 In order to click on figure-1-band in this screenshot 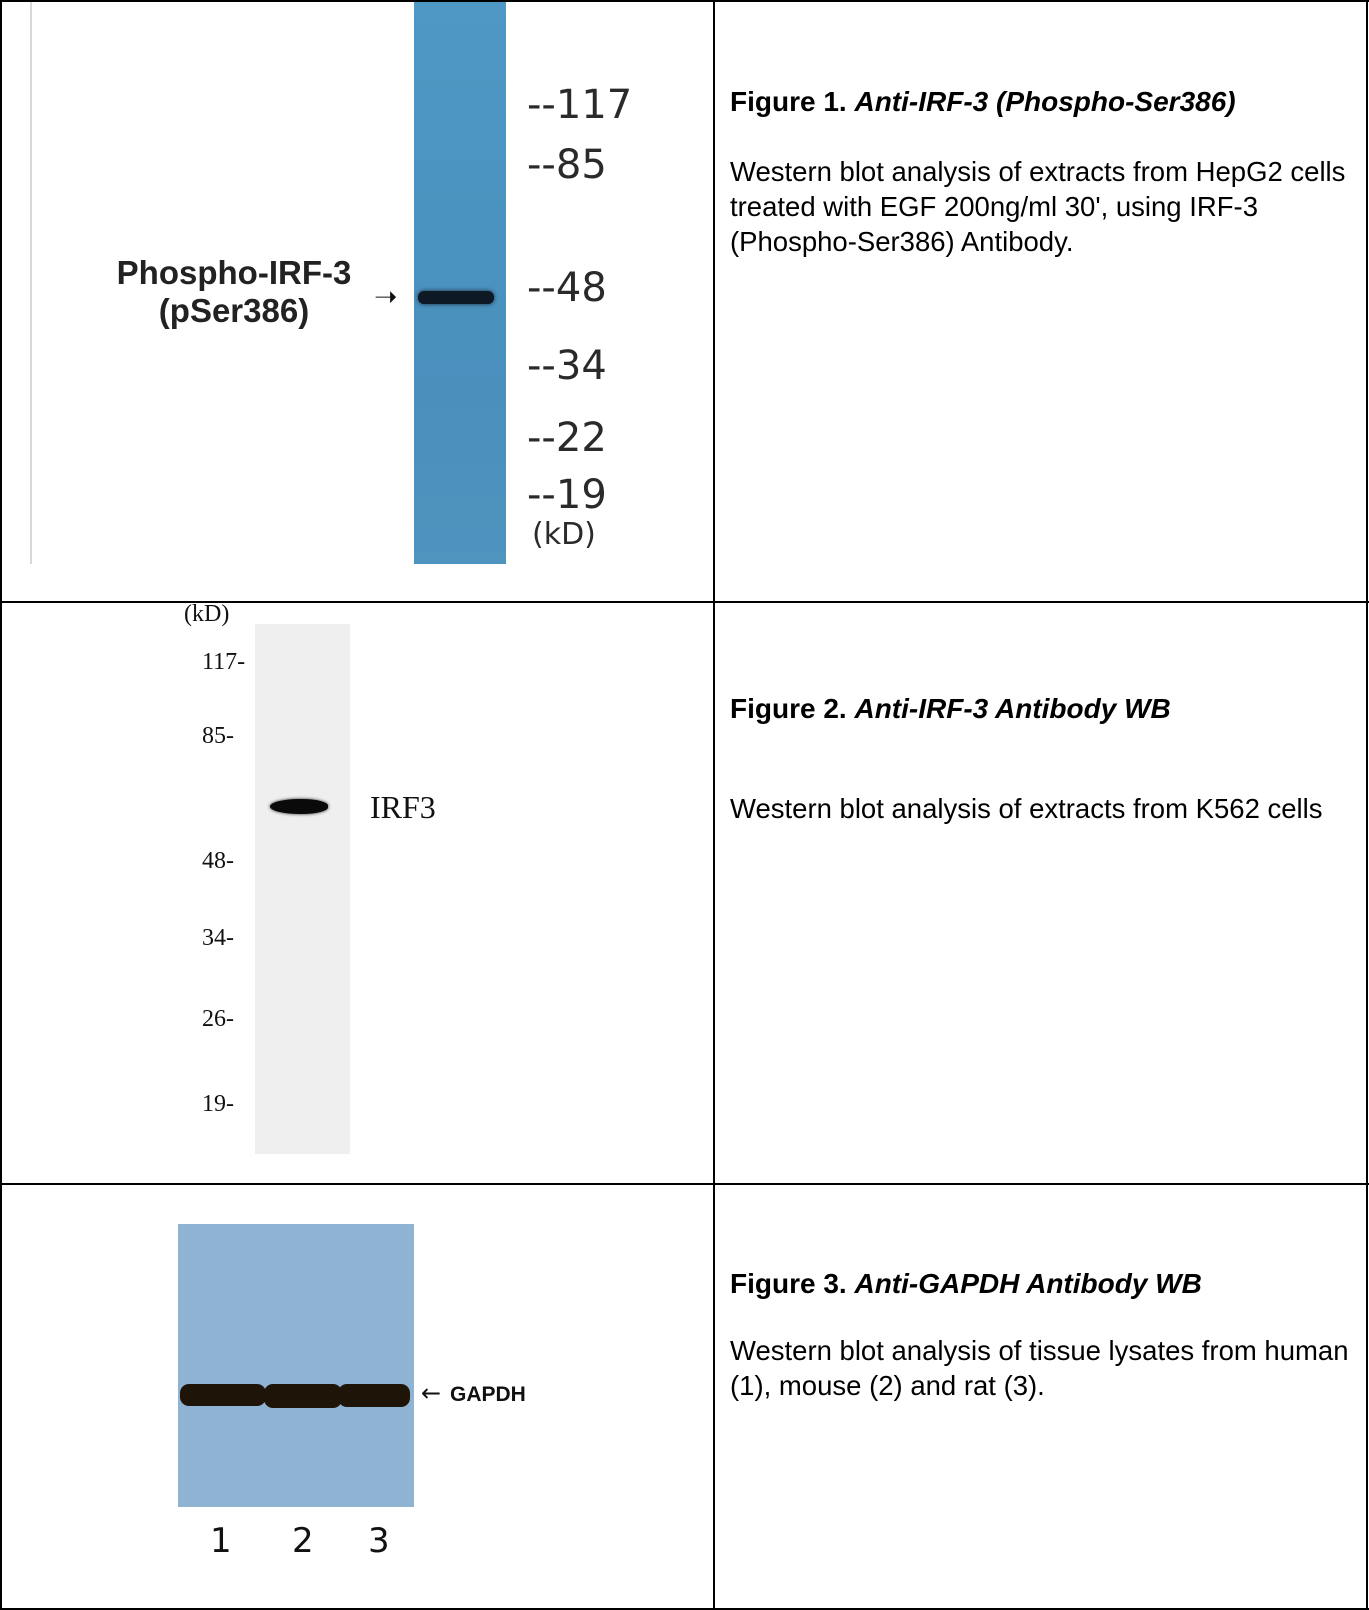, I will do `click(456, 297)`.